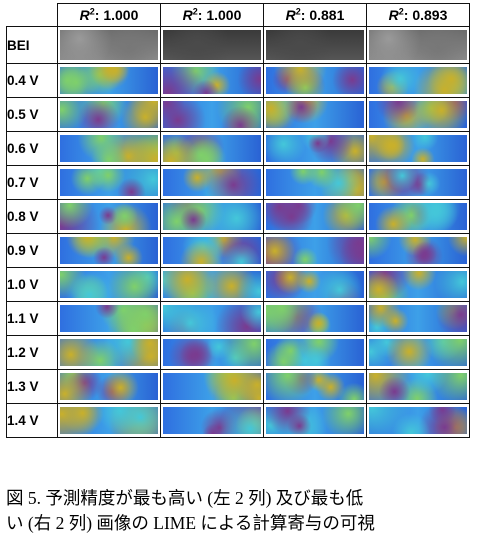  I want to click on voltage-row: 0.7 V, so click(238, 182).